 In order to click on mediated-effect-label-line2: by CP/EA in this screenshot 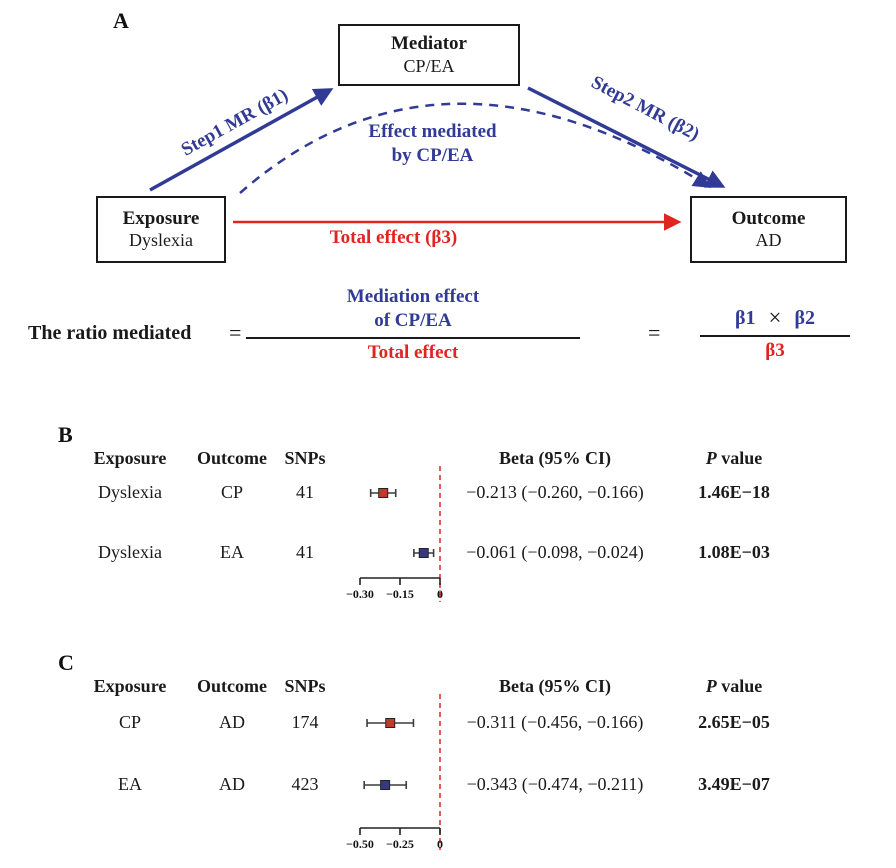, I will do `click(432, 155)`.